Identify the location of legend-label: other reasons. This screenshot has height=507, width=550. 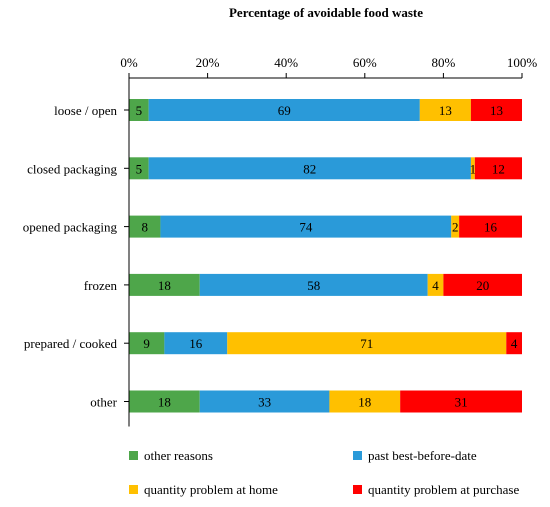
(178, 455).